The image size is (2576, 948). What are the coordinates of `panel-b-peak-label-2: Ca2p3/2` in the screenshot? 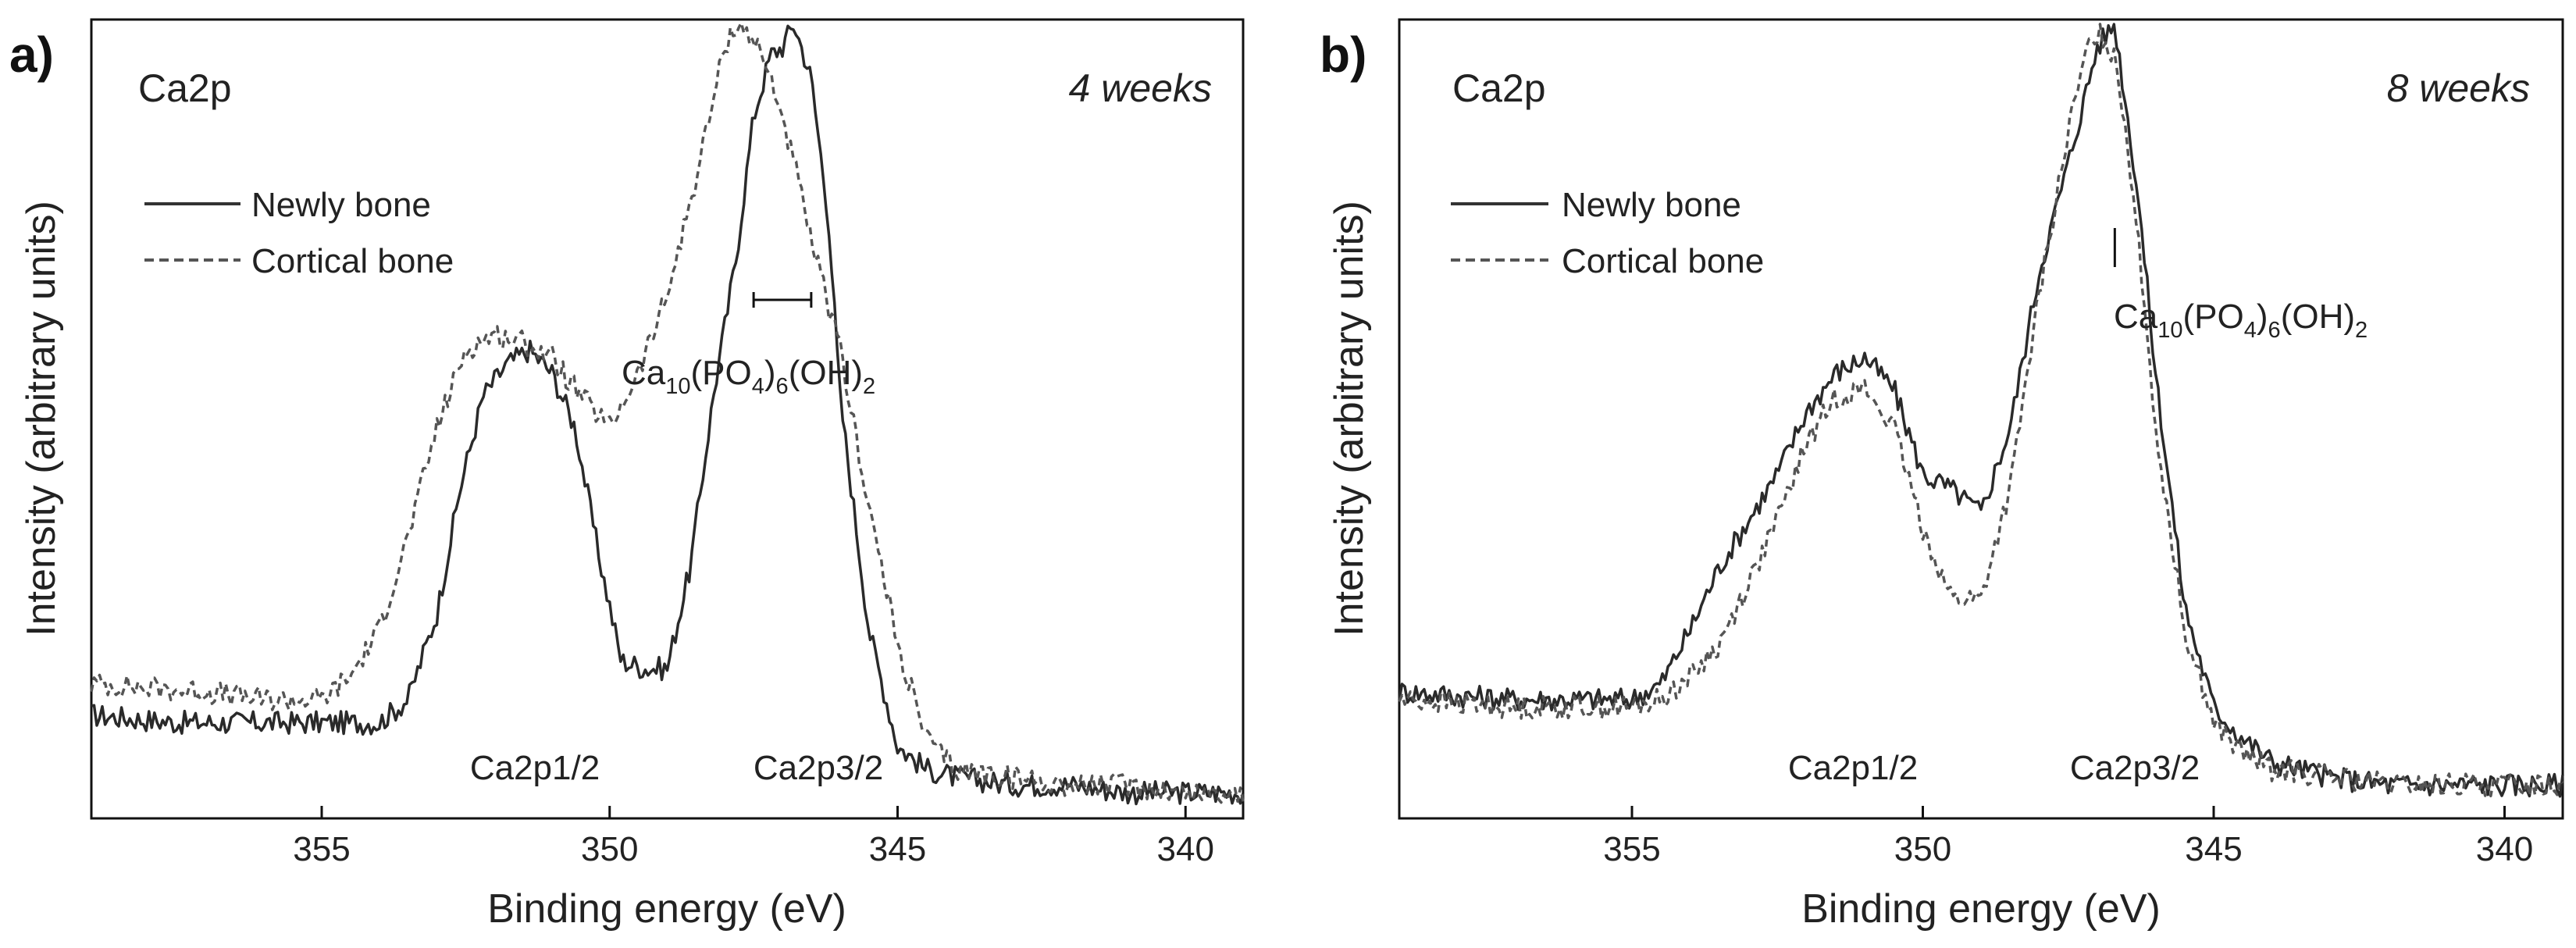 It's located at (2135, 768).